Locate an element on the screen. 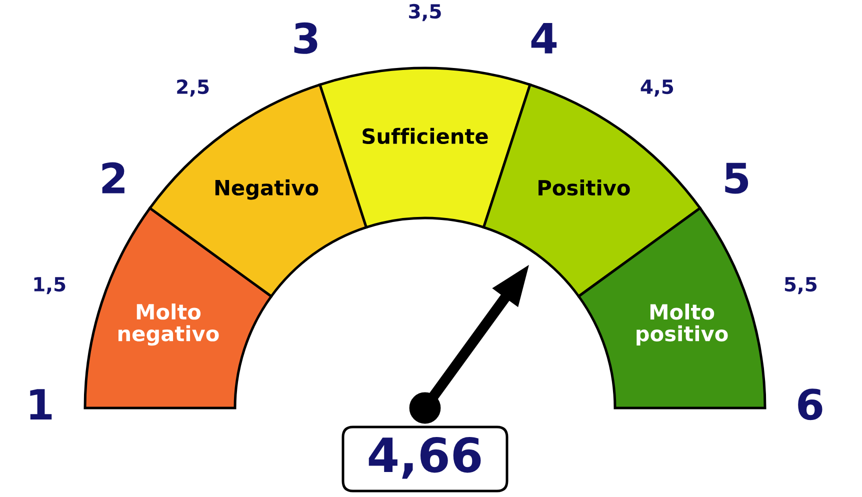 The height and width of the screenshot is (497, 862). text: 3,5 is located at coordinates (425, 13).